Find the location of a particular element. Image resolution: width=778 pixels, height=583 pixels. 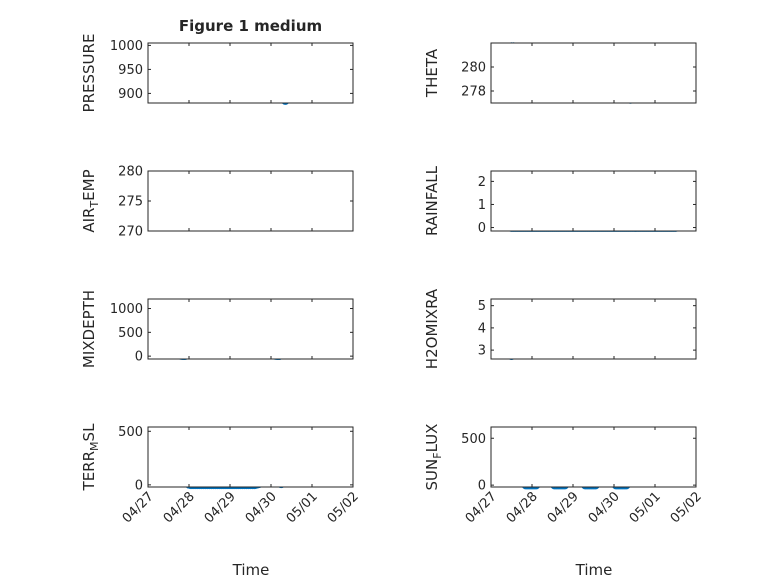

y-axis-label-tail: EMP is located at coordinates (89, 184).